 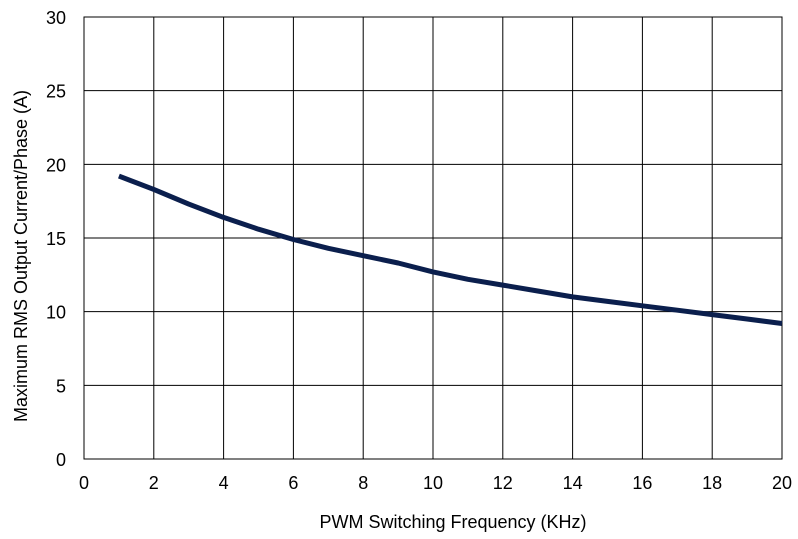 What do you see at coordinates (56, 92) in the screenshot?
I see `y-tick-label: 25` at bounding box center [56, 92].